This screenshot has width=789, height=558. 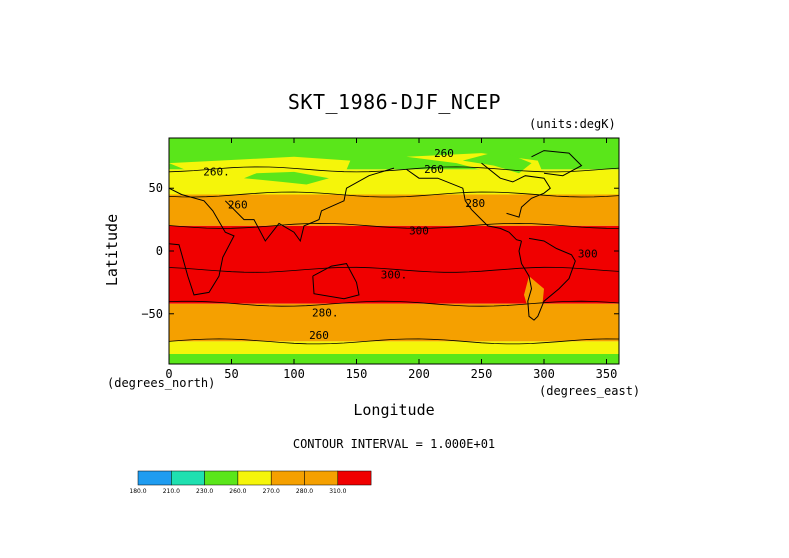 What do you see at coordinates (304, 491) in the screenshot?
I see `legend-label: 280.0` at bounding box center [304, 491].